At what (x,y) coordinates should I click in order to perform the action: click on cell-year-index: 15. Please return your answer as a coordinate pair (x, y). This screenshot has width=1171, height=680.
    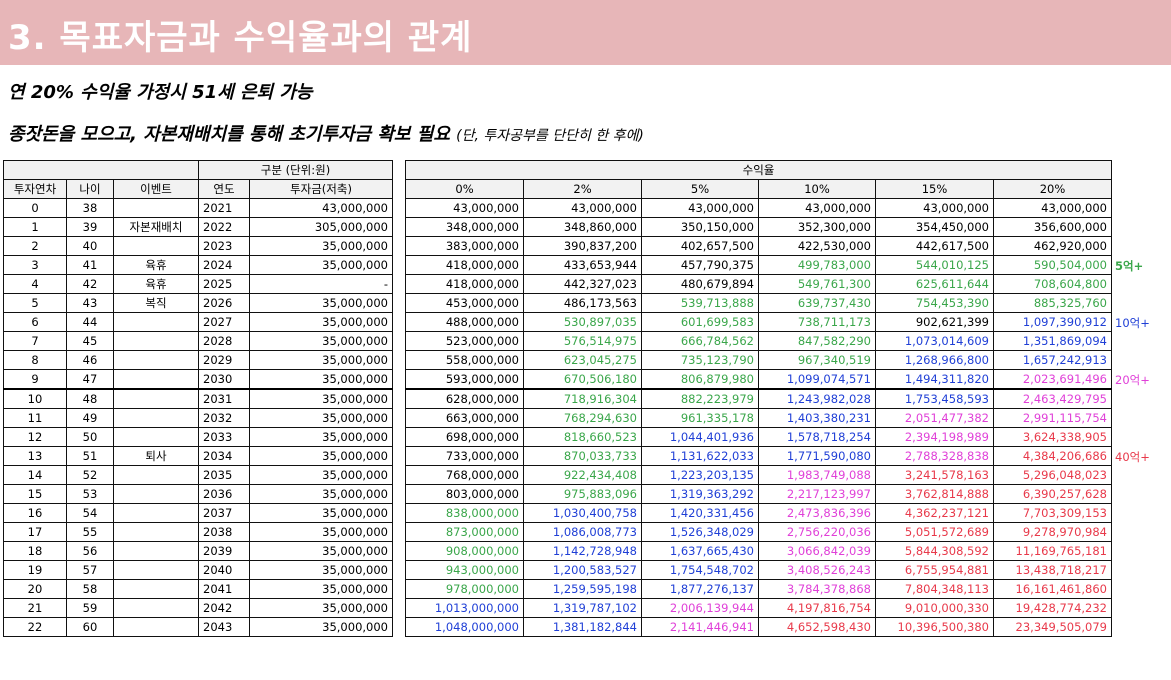
    Looking at the image, I should click on (35, 494).